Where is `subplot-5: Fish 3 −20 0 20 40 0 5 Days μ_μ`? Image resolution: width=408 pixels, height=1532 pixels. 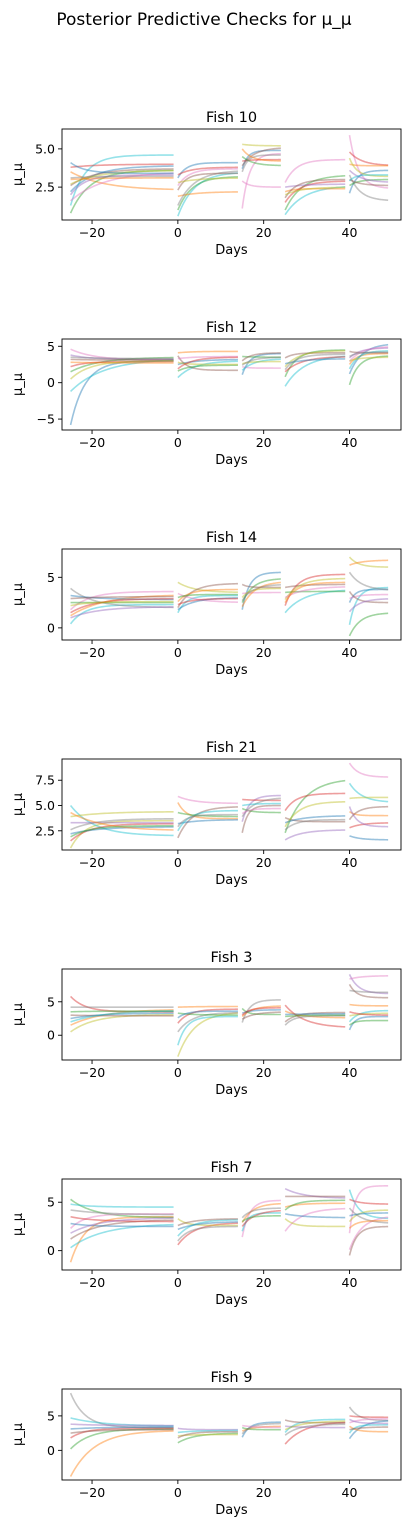 subplot-5: Fish 3 −20 0 20 40 0 5 Days μ_μ is located at coordinates (206, 1024).